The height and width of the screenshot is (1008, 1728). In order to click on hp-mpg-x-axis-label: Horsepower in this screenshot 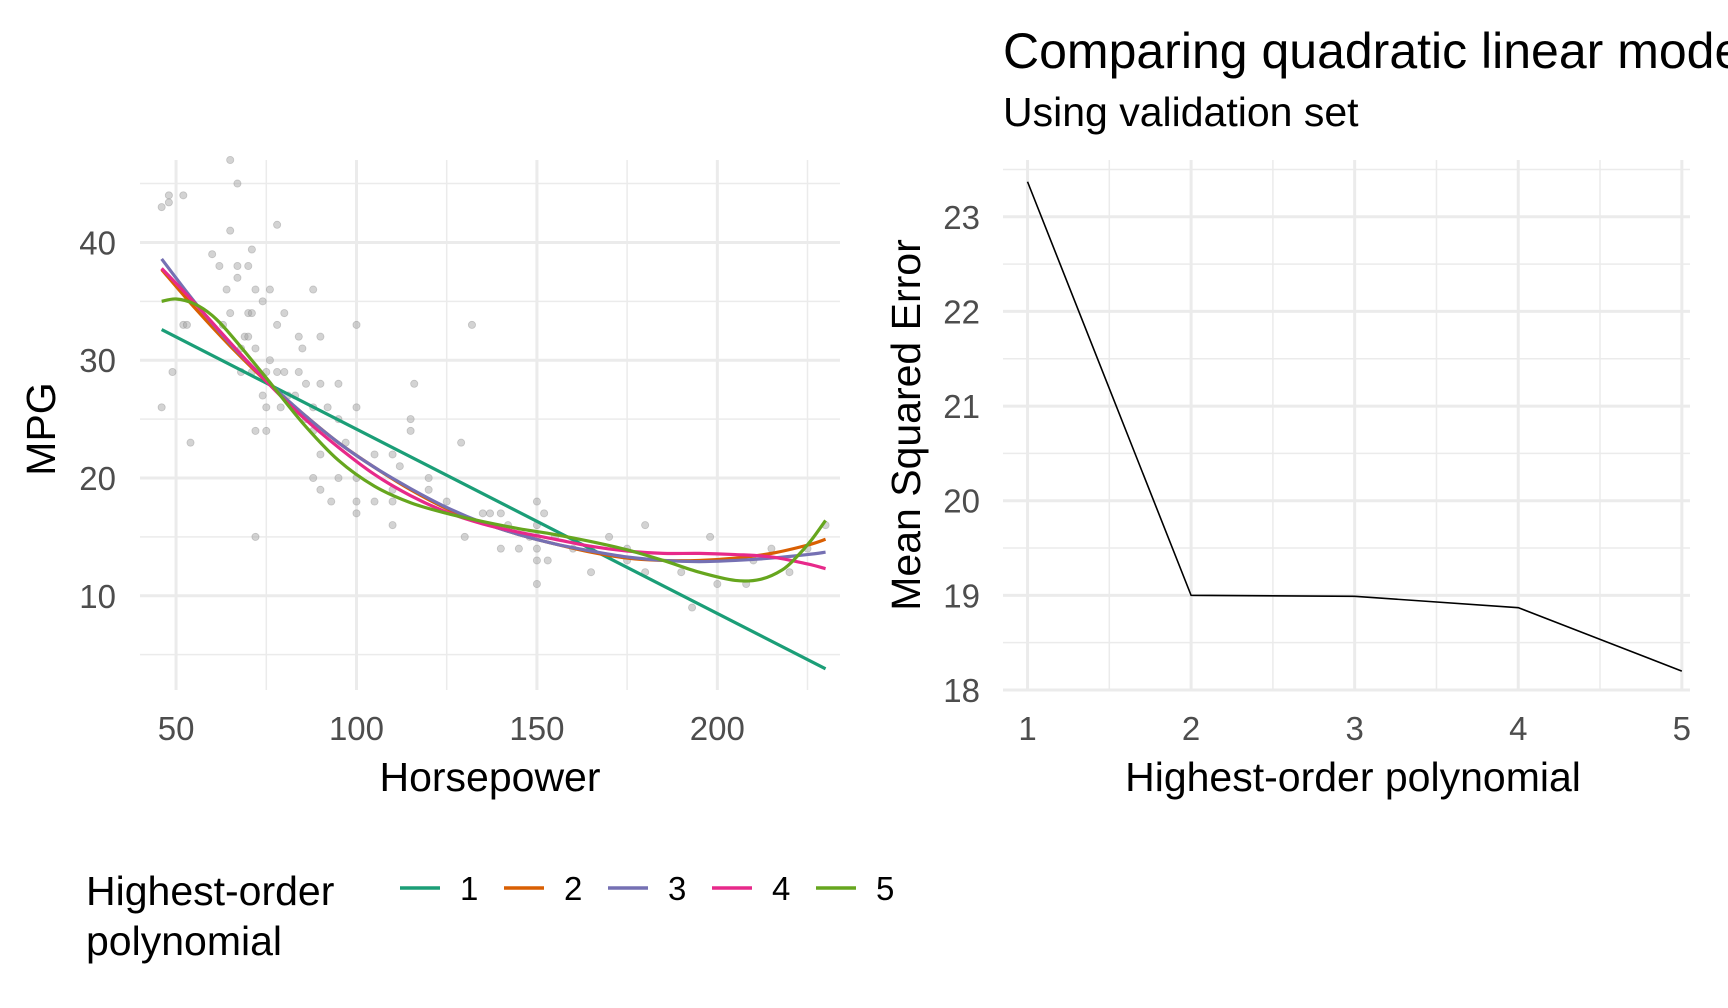, I will do `click(489, 777)`.